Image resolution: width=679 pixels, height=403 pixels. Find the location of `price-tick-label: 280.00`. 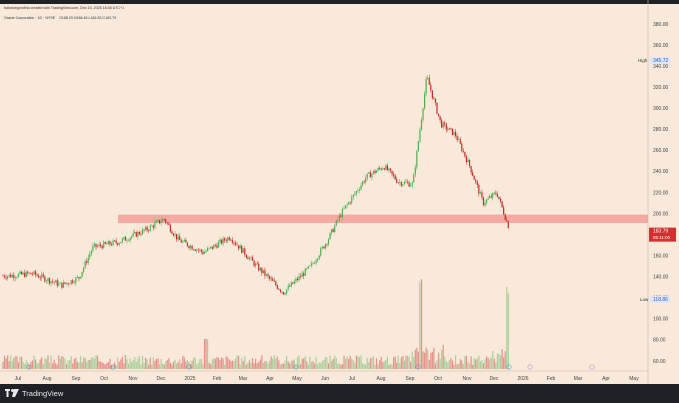

price-tick-label: 280.00 is located at coordinates (661, 130).